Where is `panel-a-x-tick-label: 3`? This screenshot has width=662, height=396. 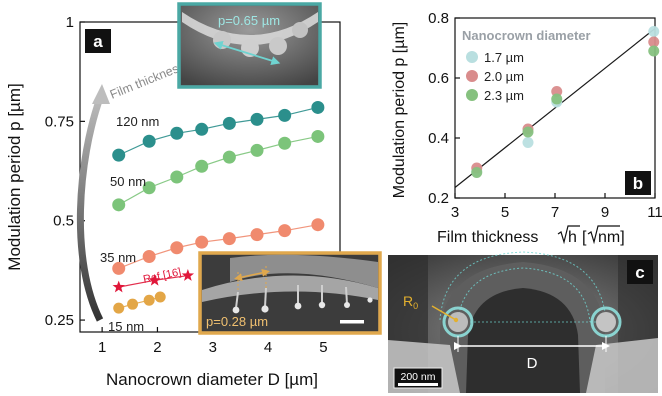 panel-a-x-tick-label: 3 is located at coordinates (213, 347).